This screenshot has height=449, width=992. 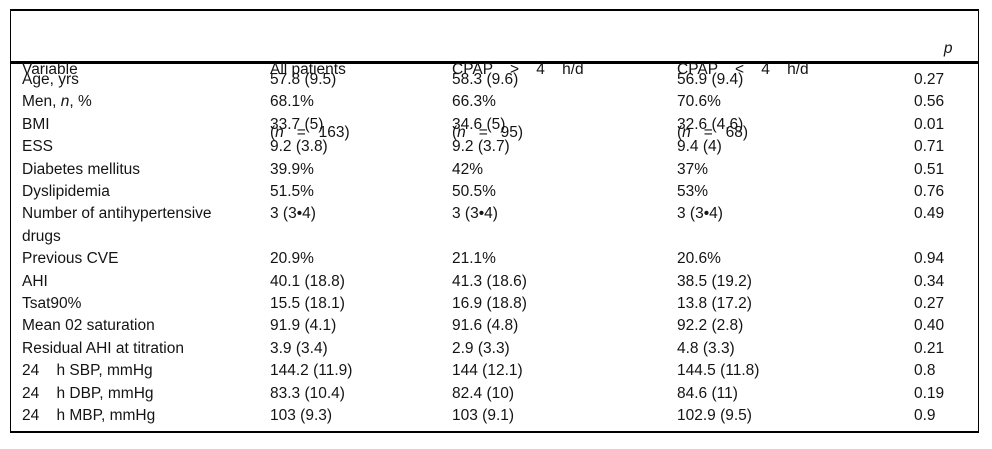 What do you see at coordinates (89, 416) in the screenshot?
I see `cell-variable: 24 h MBP, mmHg` at bounding box center [89, 416].